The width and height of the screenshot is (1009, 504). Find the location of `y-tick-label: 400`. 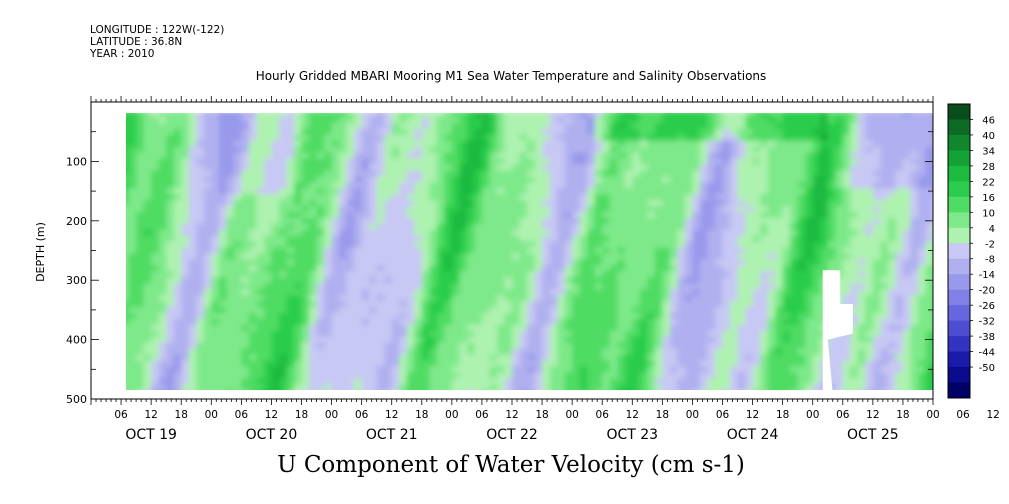

y-tick-label: 400 is located at coordinates (76, 340).